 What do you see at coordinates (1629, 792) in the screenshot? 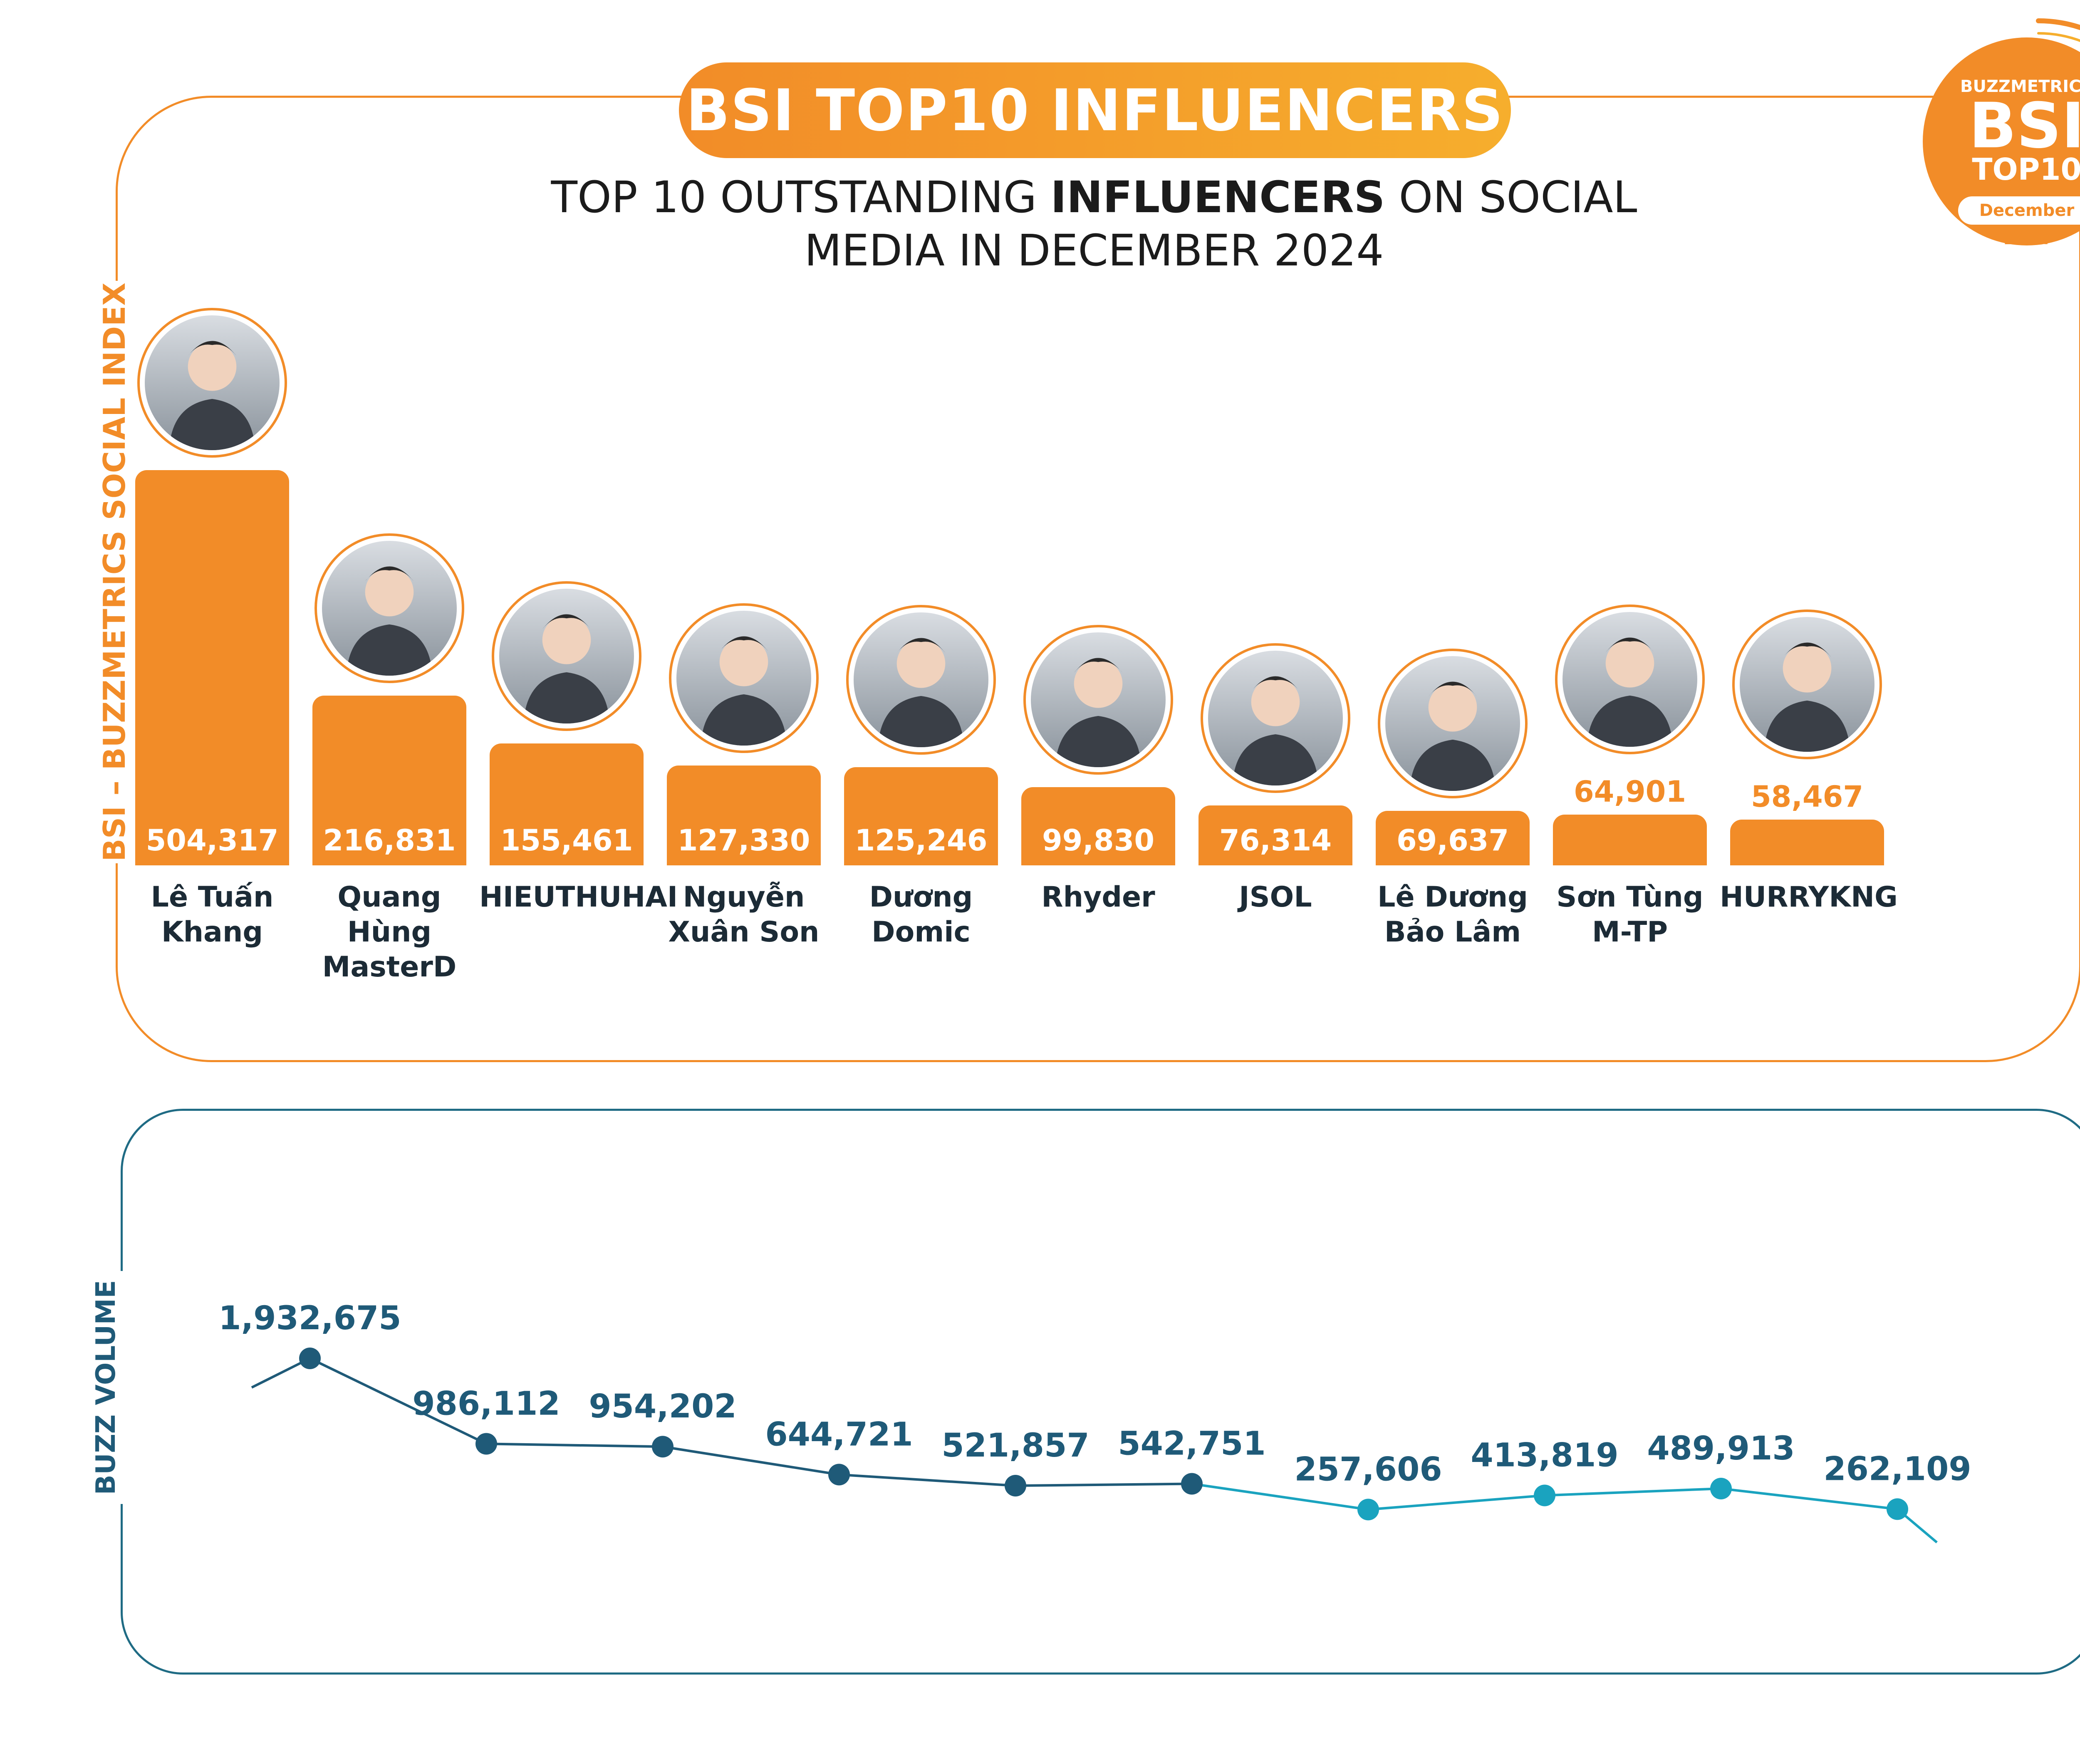
I see `bar-value-label: 64,901` at bounding box center [1629, 792].